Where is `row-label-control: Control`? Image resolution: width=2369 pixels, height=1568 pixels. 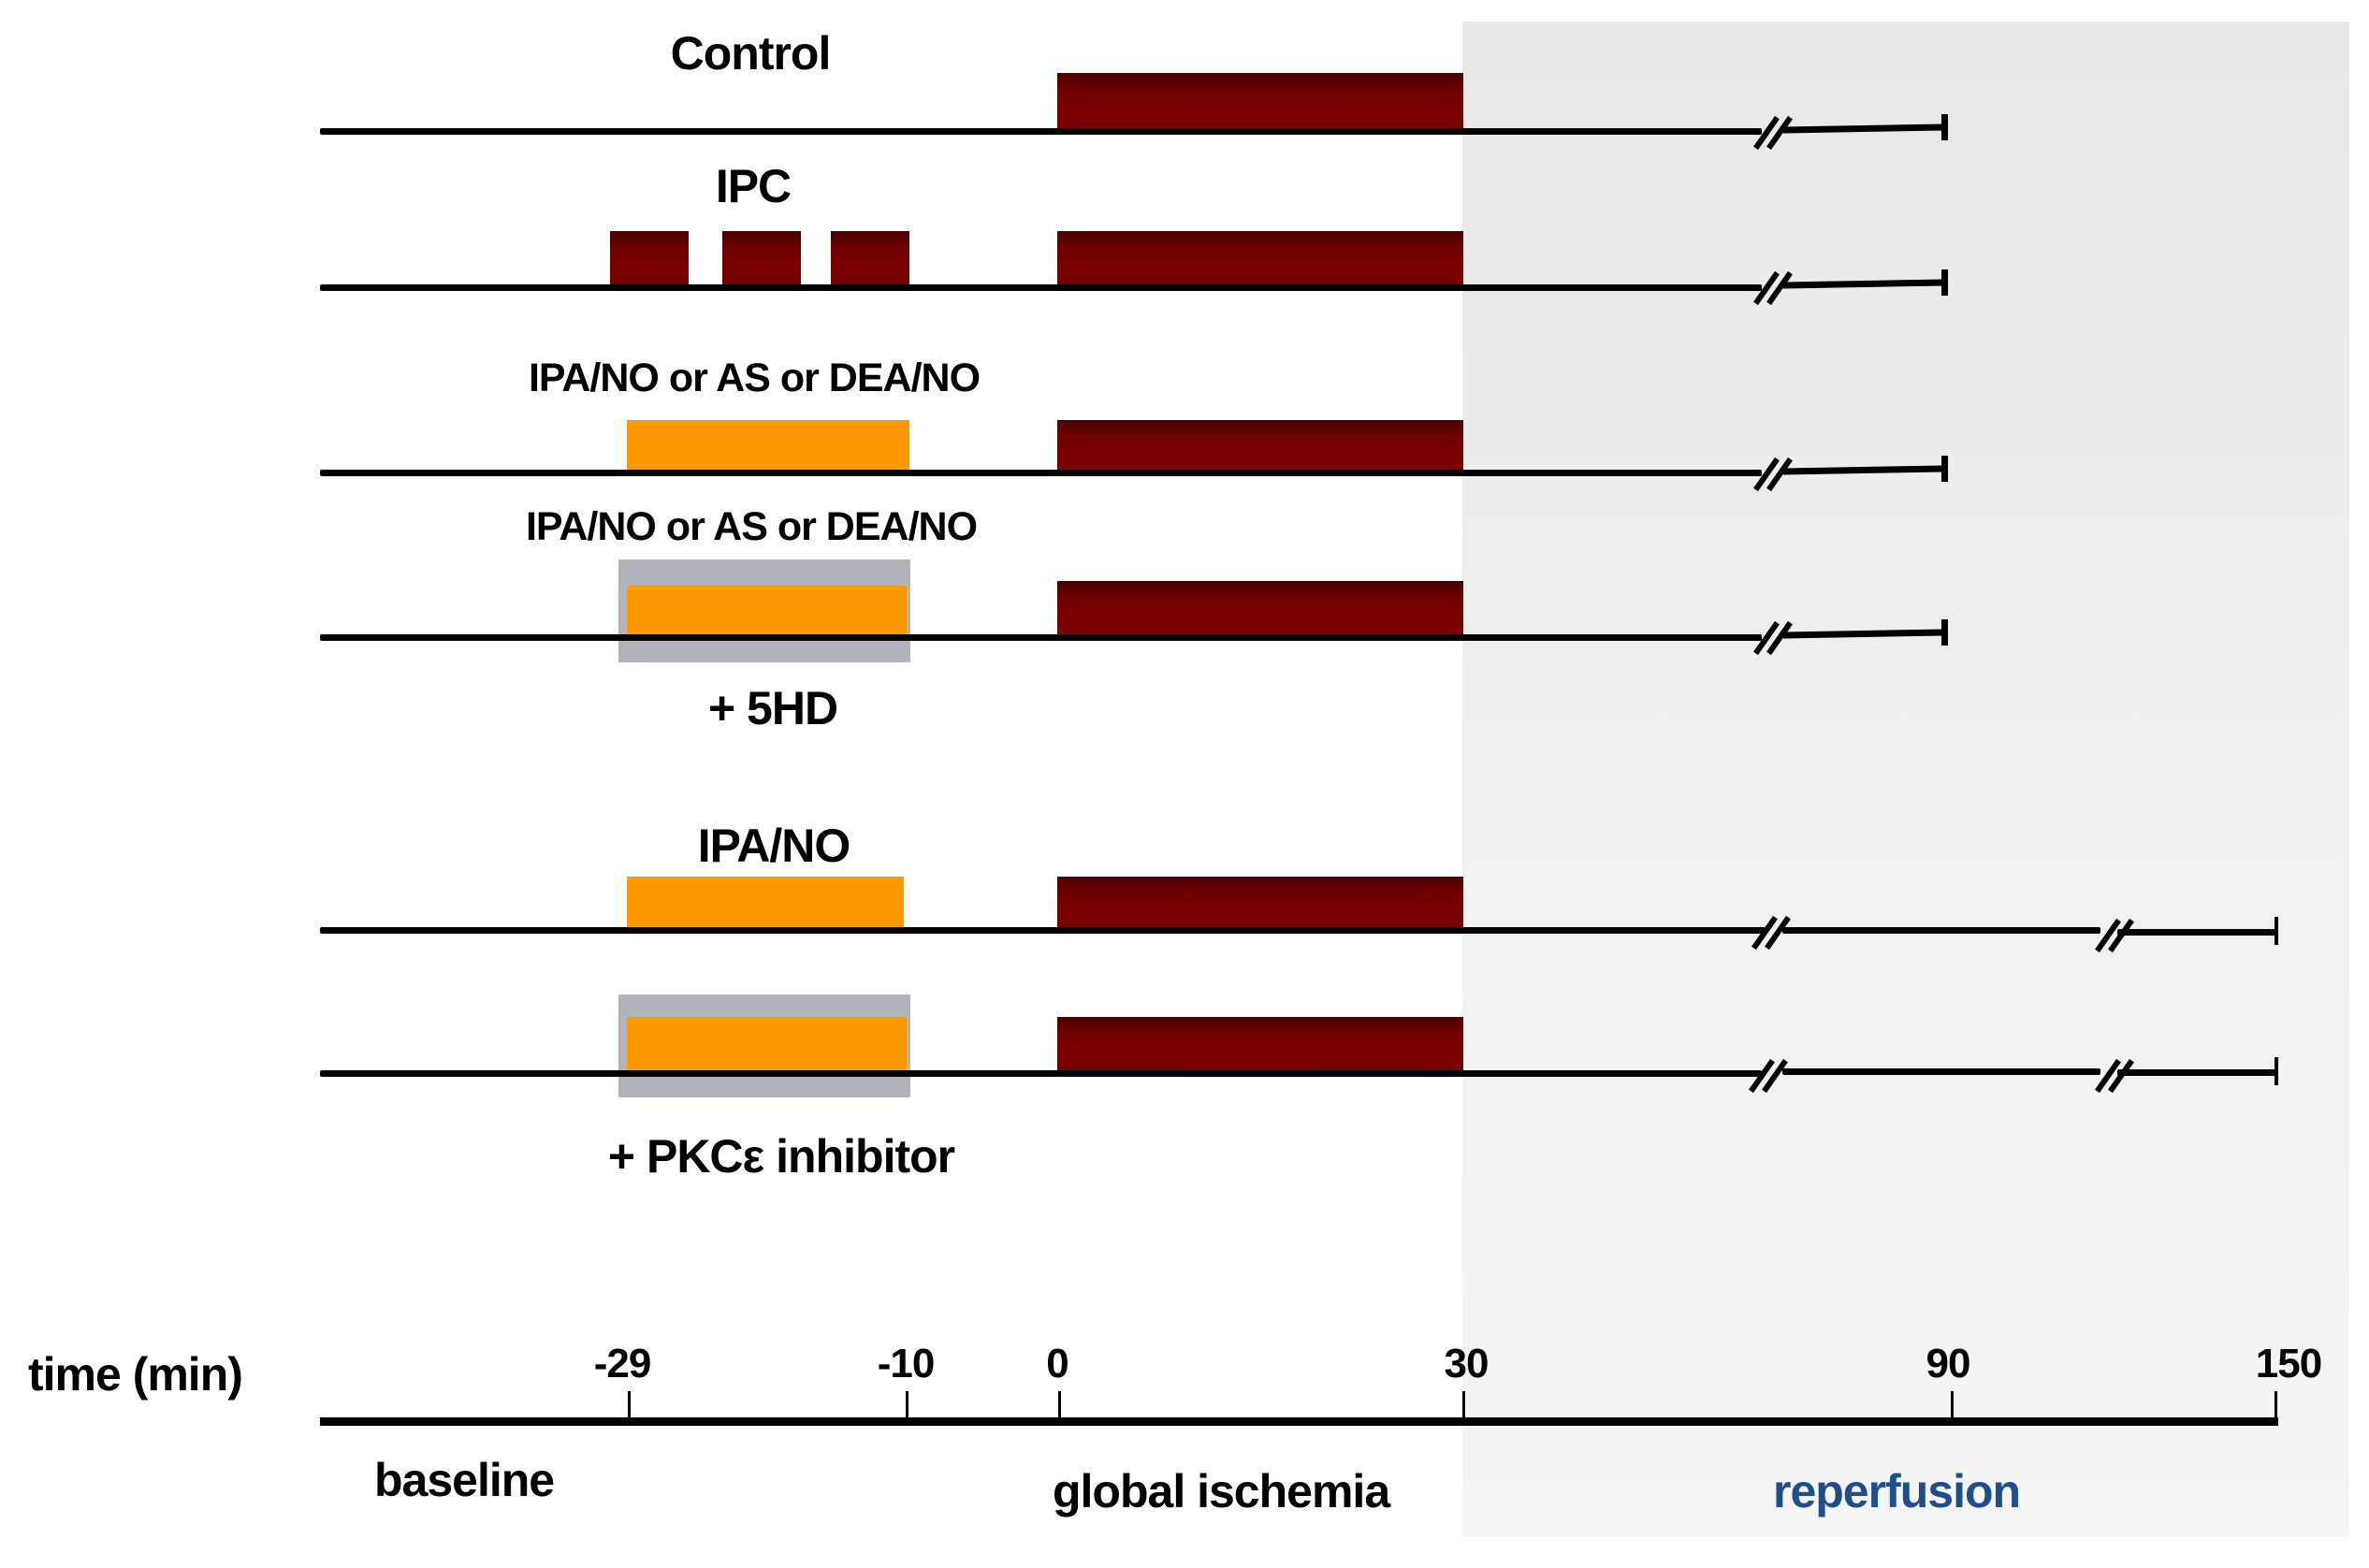
row-label-control: Control is located at coordinates (751, 54).